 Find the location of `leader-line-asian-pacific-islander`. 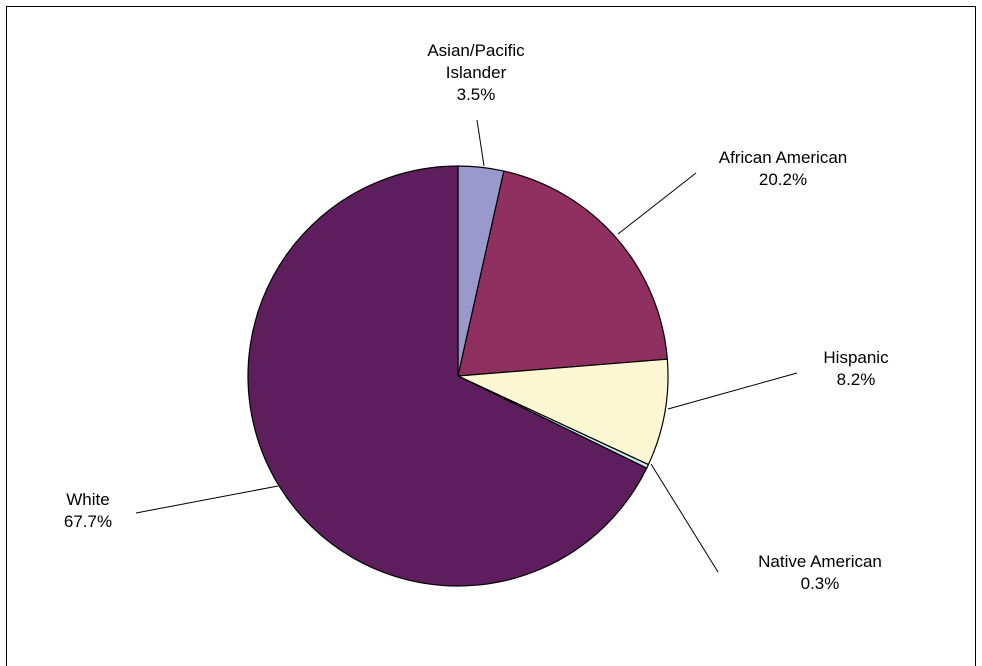

leader-line-asian-pacific-islander is located at coordinates (480, 143).